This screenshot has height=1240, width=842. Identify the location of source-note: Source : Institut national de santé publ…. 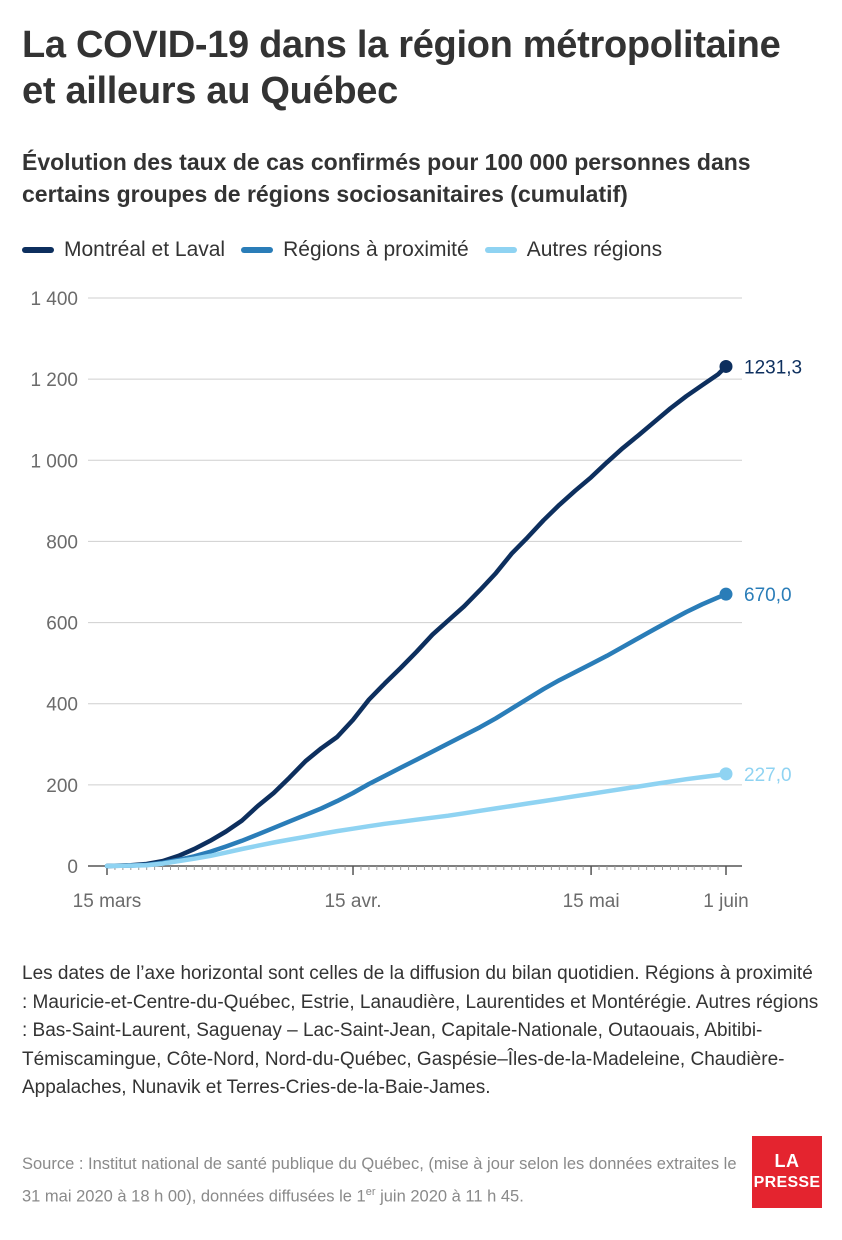
(382, 1180).